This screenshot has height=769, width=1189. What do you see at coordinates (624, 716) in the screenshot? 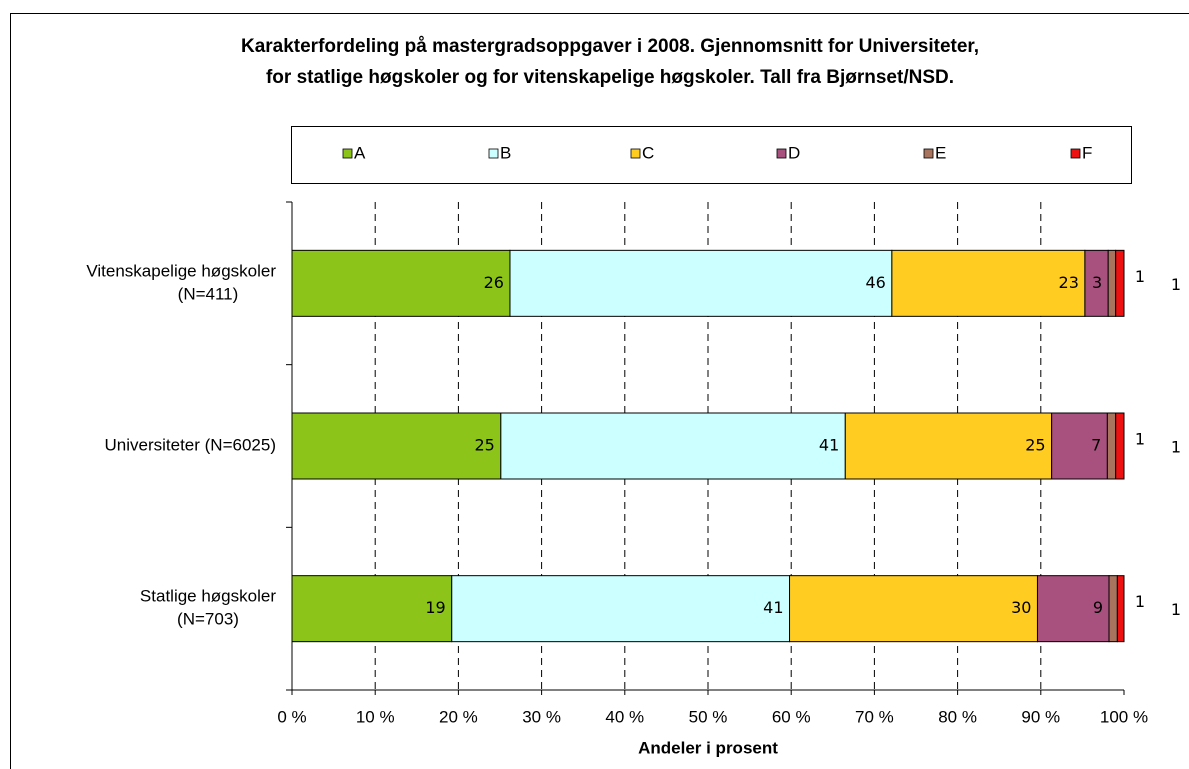
I see `x-tick-label: 40 %` at bounding box center [624, 716].